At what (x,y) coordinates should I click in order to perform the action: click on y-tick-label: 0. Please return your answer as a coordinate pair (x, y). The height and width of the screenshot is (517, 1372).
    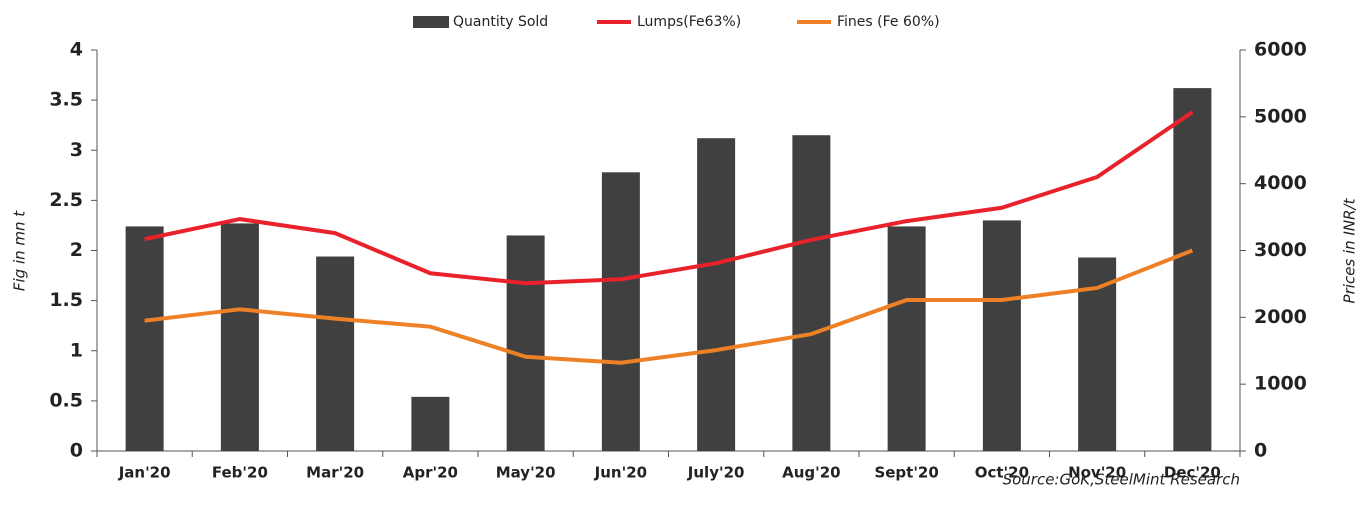
    Looking at the image, I should click on (76, 451).